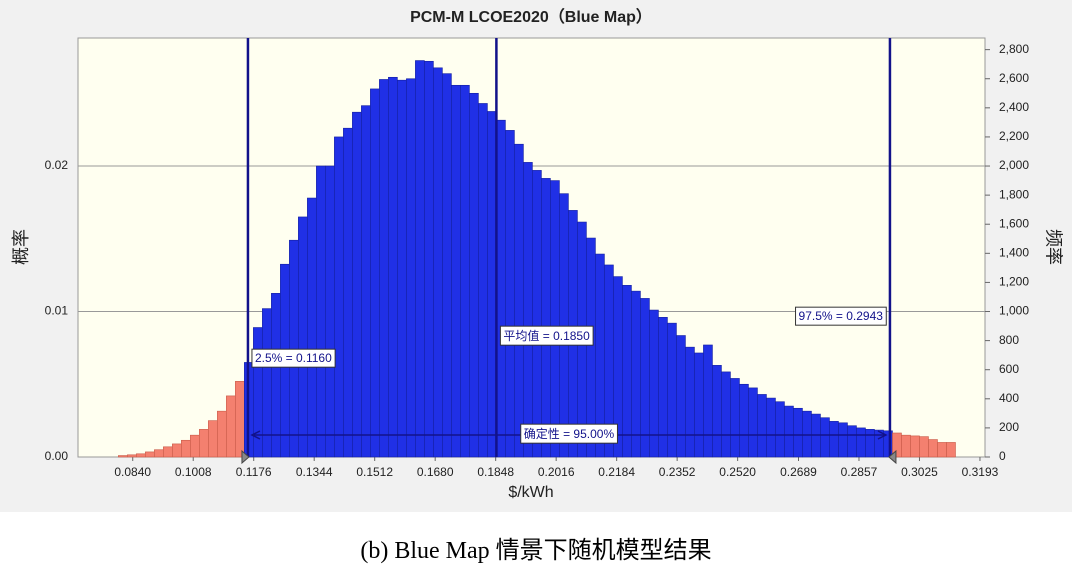  Describe the element at coordinates (859, 472) in the screenshot. I see `x-tick-label: 0.2857` at that location.